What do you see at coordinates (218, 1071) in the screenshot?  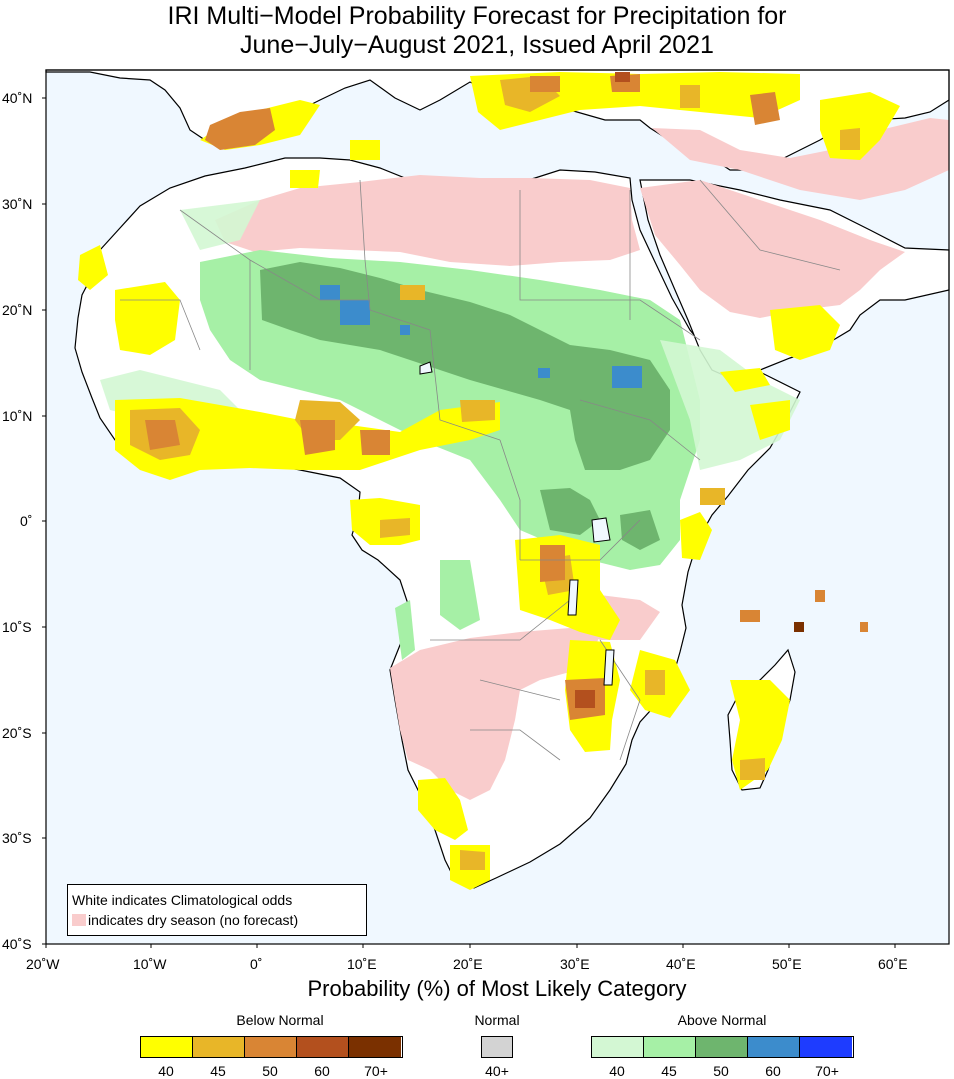 I see `below-normal-label: 45` at bounding box center [218, 1071].